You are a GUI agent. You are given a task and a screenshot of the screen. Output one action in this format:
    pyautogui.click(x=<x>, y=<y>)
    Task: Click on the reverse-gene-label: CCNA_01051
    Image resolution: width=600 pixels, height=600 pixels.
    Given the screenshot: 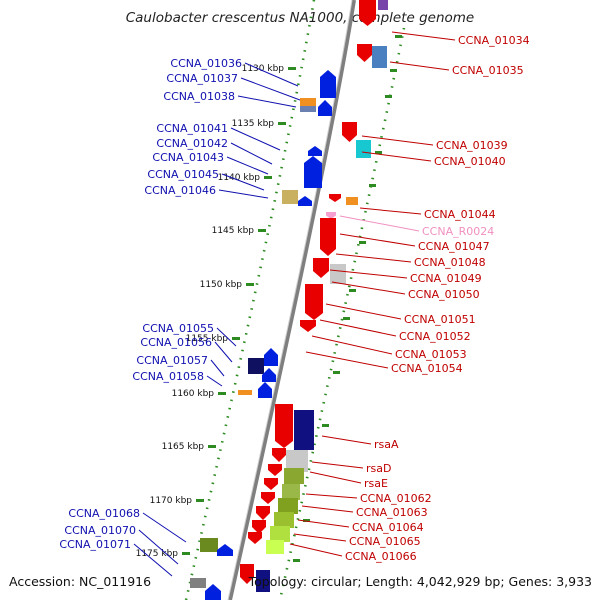 What is the action you would take?
    pyautogui.click(x=440, y=319)
    